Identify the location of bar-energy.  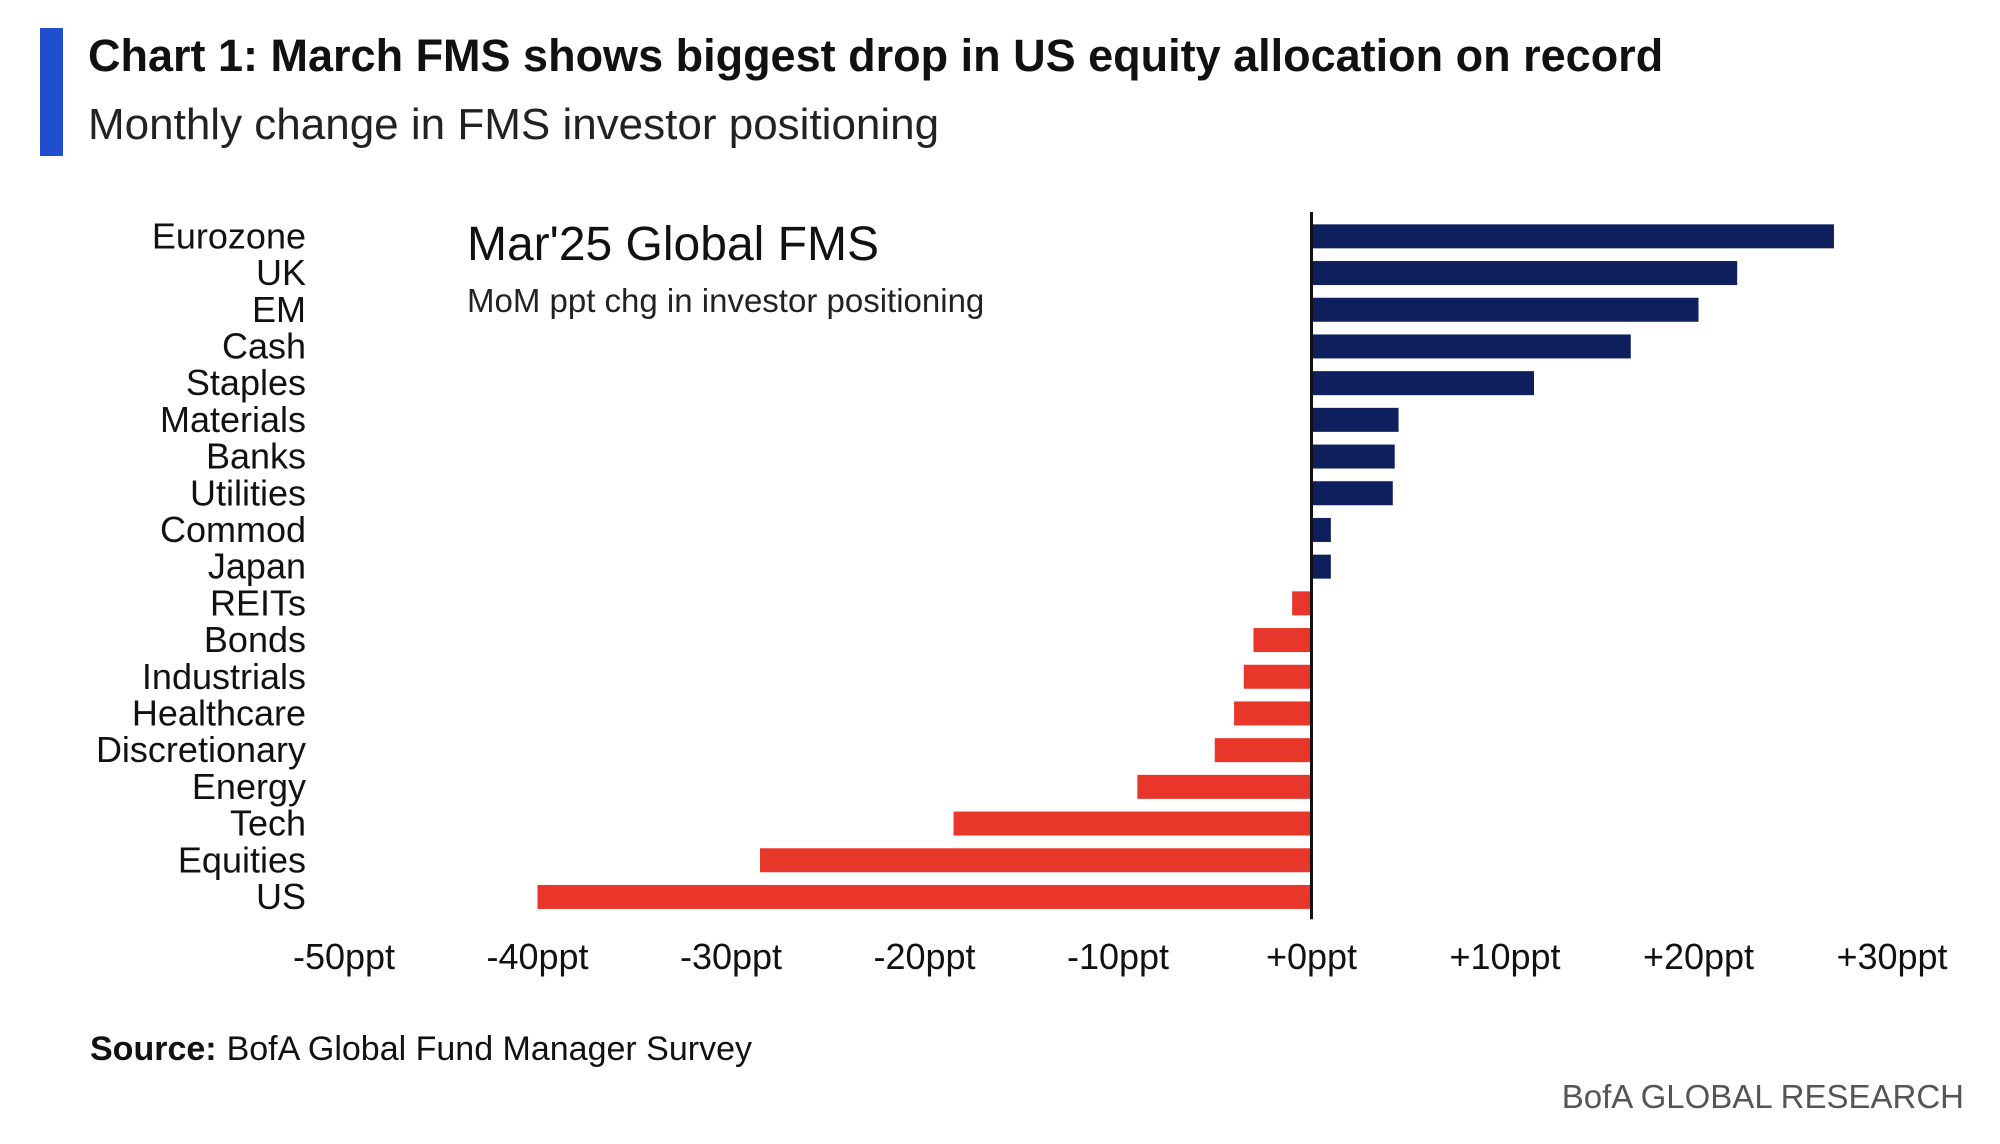
(1224, 786).